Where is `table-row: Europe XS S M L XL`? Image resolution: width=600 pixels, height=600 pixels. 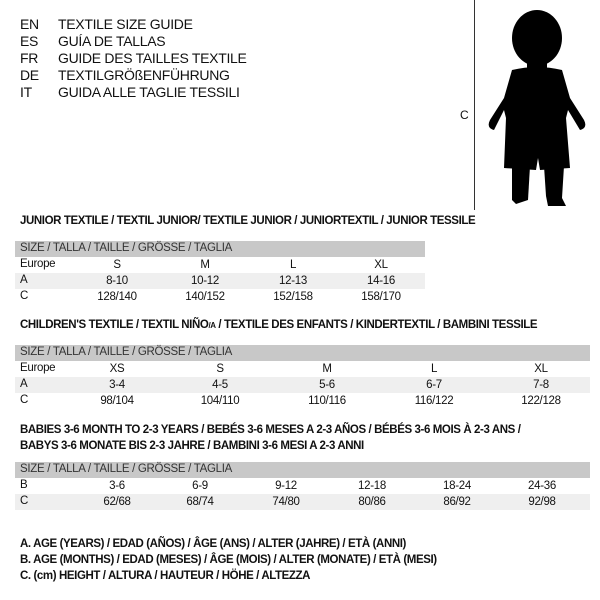
table-row: Europe XS S M L XL is located at coordinates (302, 369).